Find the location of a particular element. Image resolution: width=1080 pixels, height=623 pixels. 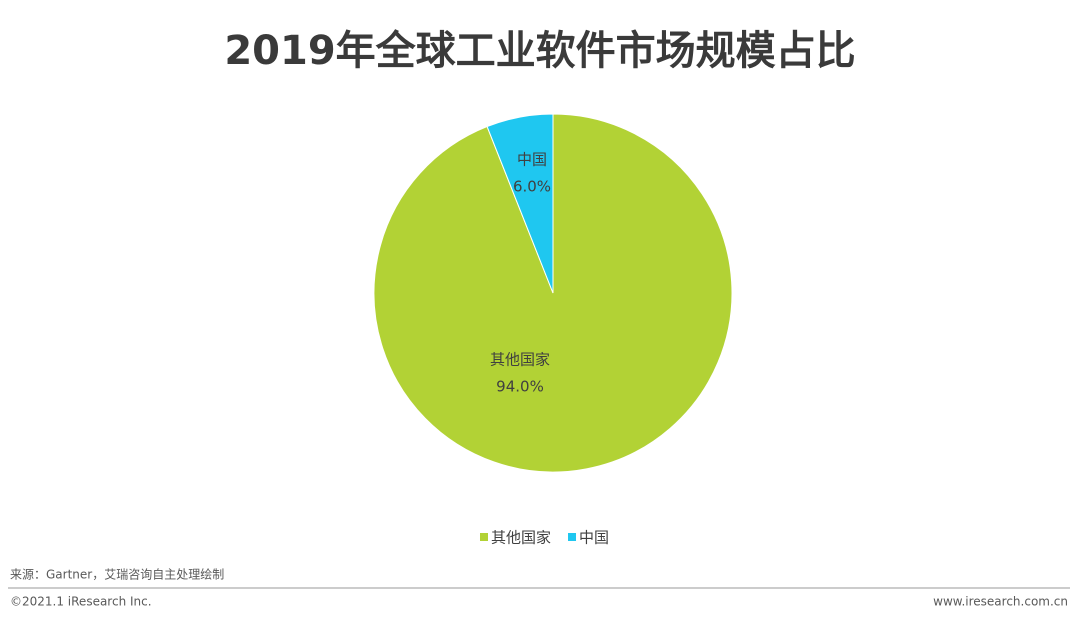

slice-category-label: 其他国家 is located at coordinates (520, 360).